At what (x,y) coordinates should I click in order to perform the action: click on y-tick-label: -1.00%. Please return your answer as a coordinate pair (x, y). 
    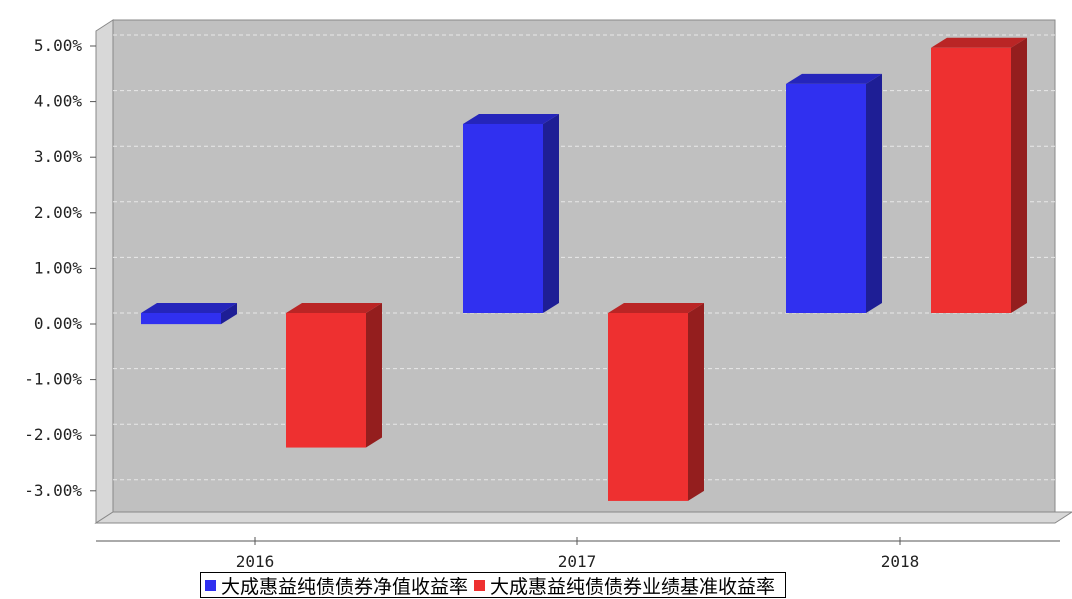
    Looking at the image, I should click on (53, 379).